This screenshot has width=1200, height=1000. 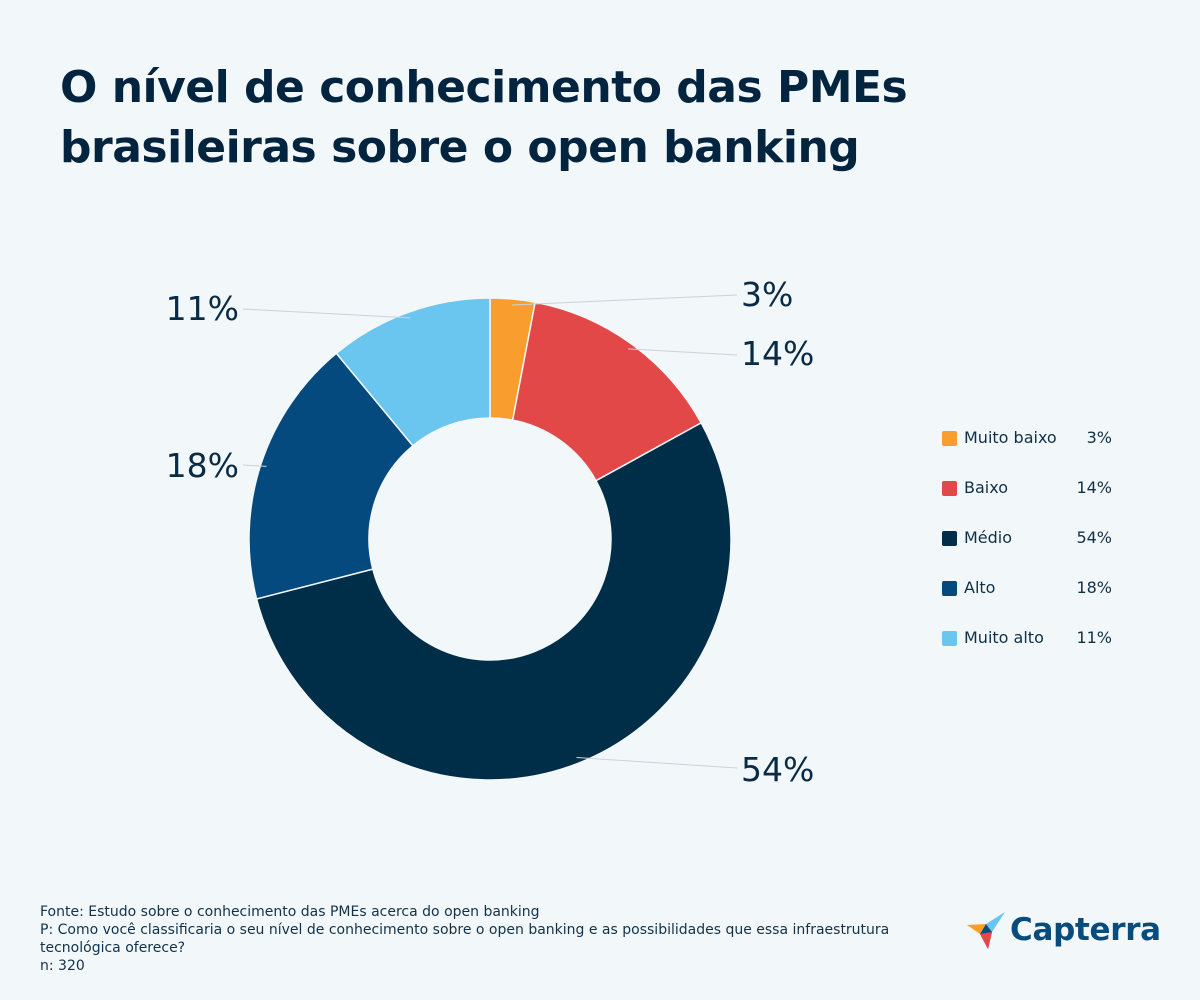 I want to click on legend-value: 14%, so click(x=1094, y=487).